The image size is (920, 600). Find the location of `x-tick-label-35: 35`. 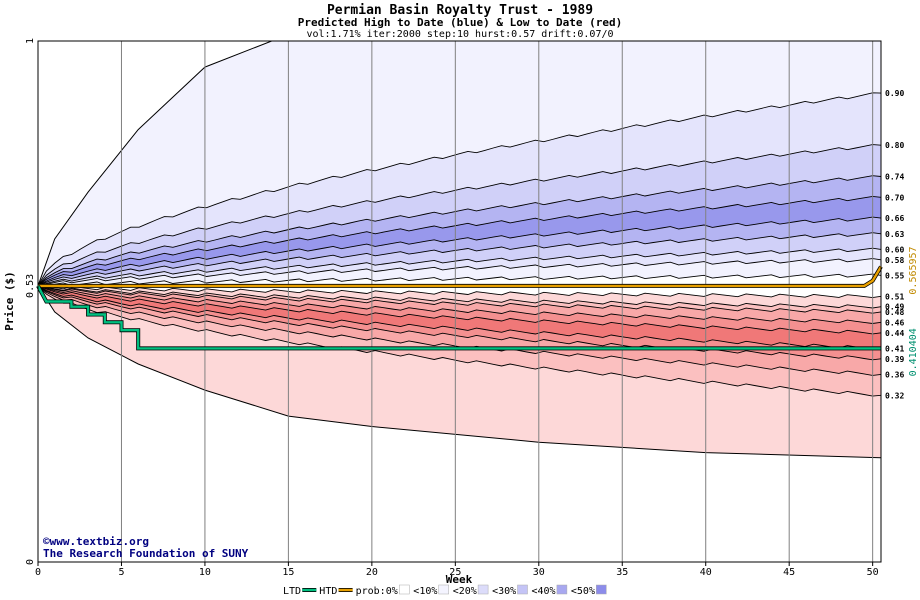

x-tick-label-35: 35 is located at coordinates (622, 572).